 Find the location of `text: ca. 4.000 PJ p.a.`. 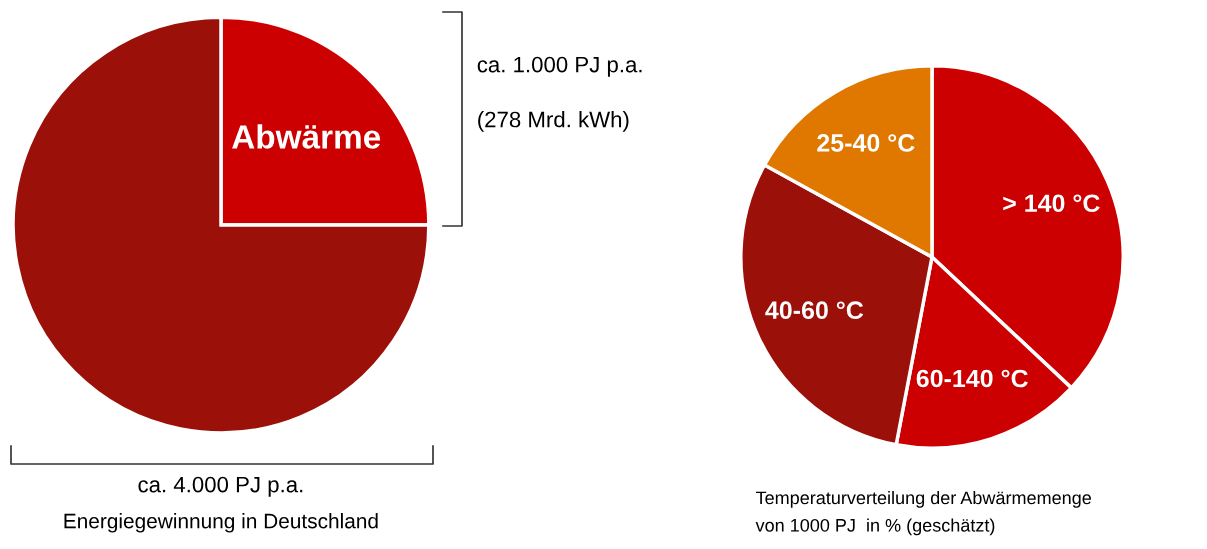

text: ca. 4.000 PJ p.a. is located at coordinates (220, 486).